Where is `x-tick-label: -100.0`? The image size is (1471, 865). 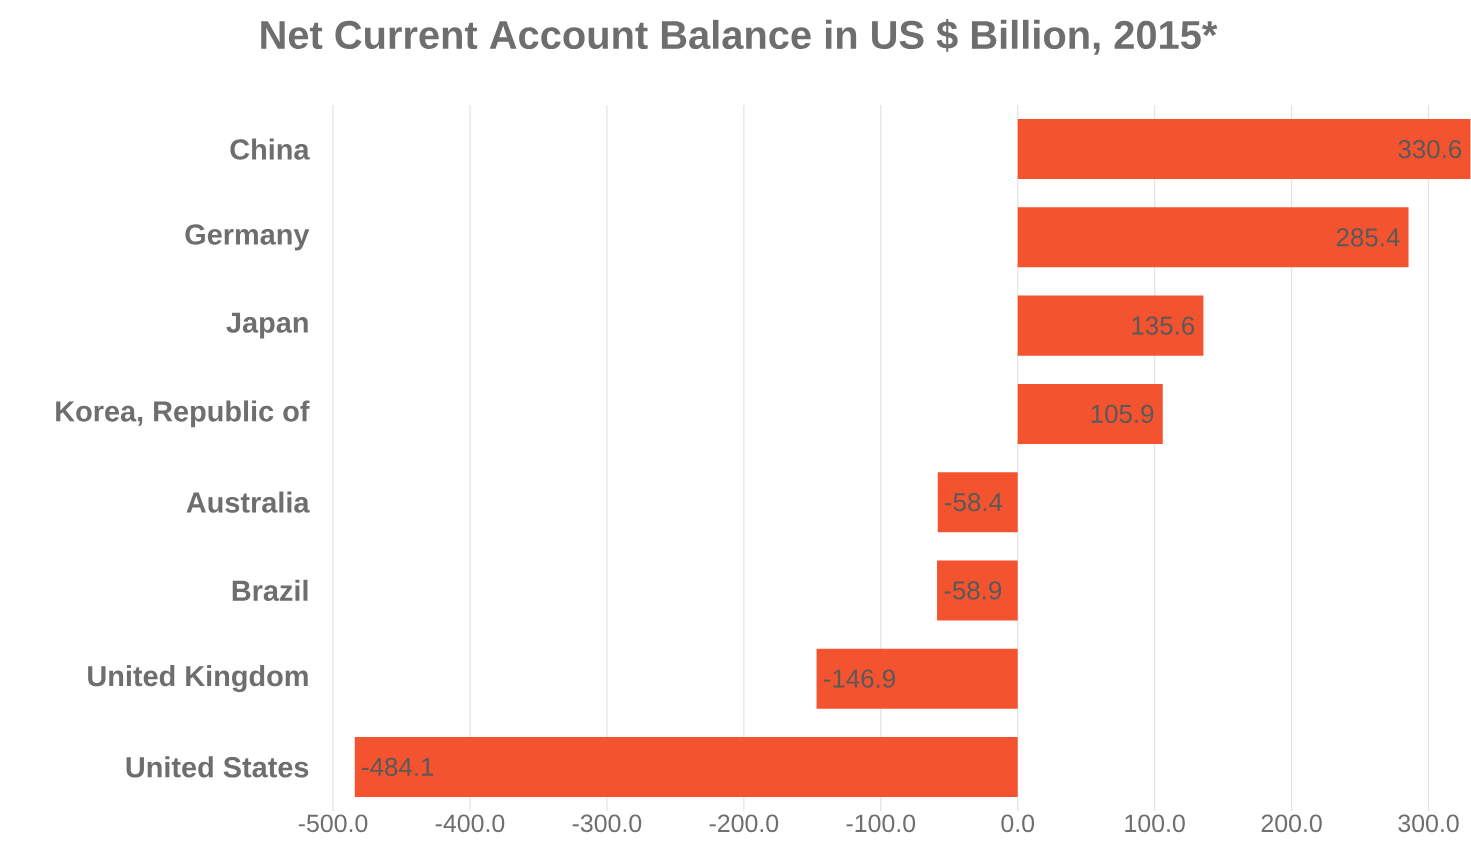
x-tick-label: -100.0 is located at coordinates (881, 823).